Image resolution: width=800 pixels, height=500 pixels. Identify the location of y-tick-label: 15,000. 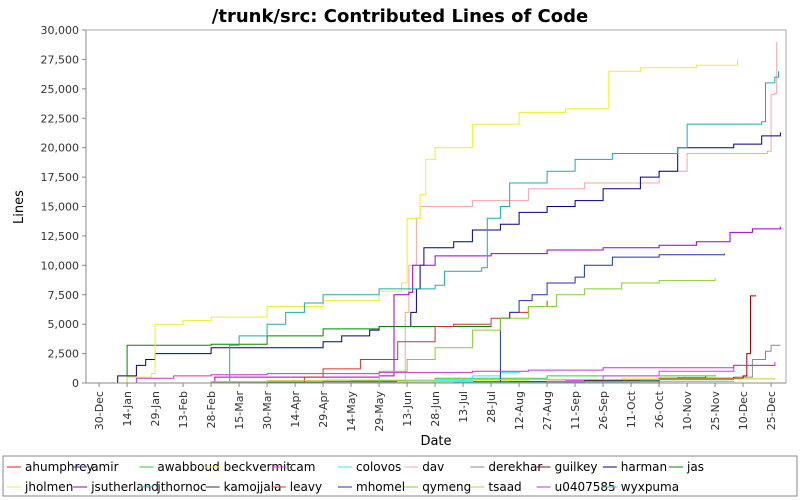
(60, 207).